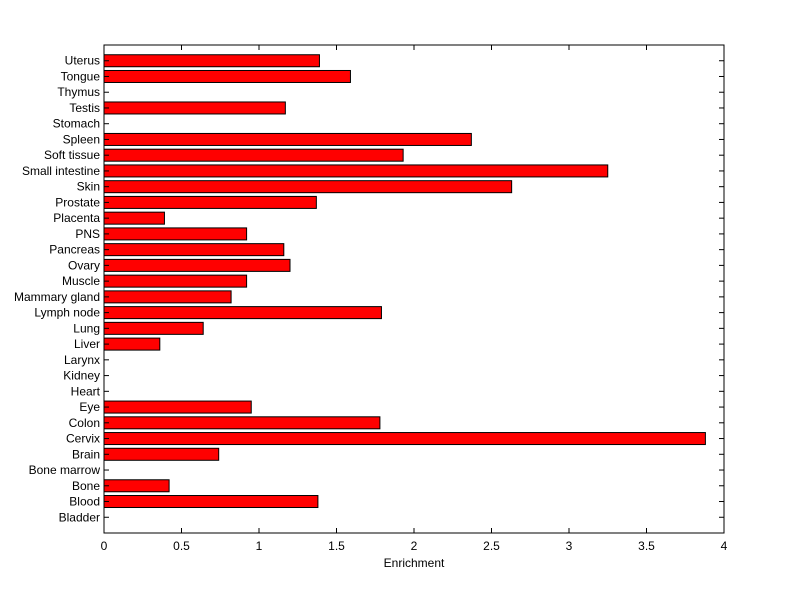 The width and height of the screenshot is (800, 599). Describe the element at coordinates (175, 234) in the screenshot. I see `bar-pns` at that location.